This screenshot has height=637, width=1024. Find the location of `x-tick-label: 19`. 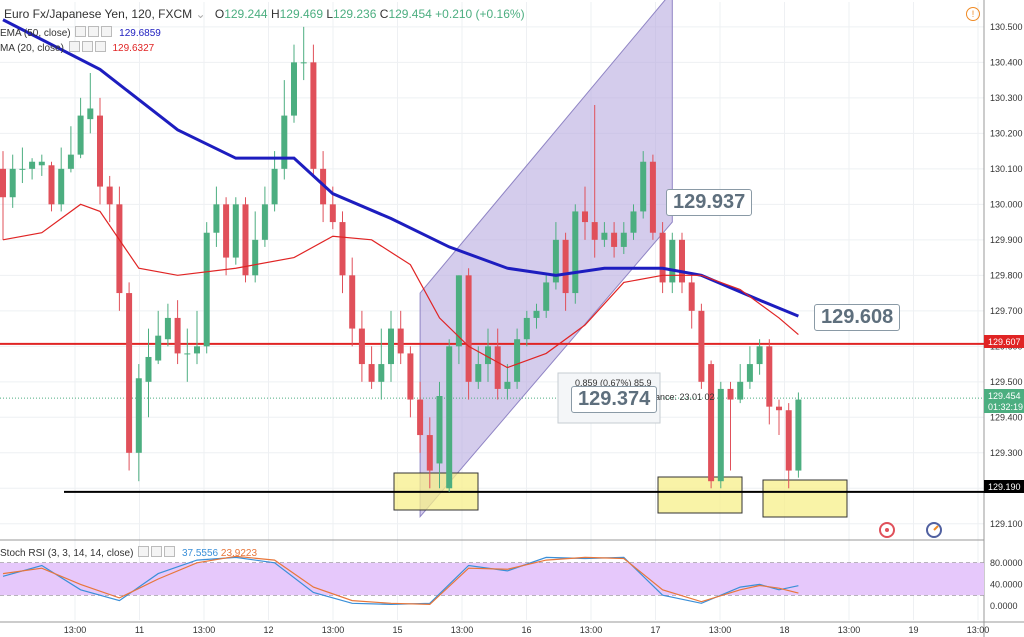

x-tick-label: 19 is located at coordinates (913, 630).